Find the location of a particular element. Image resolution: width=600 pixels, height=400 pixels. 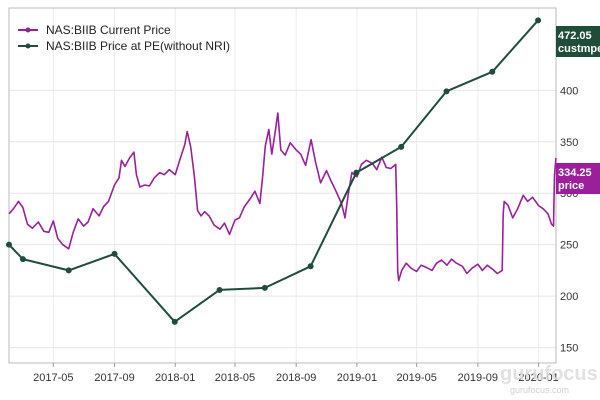

end-label-price-value: 334.25 is located at coordinates (575, 173).